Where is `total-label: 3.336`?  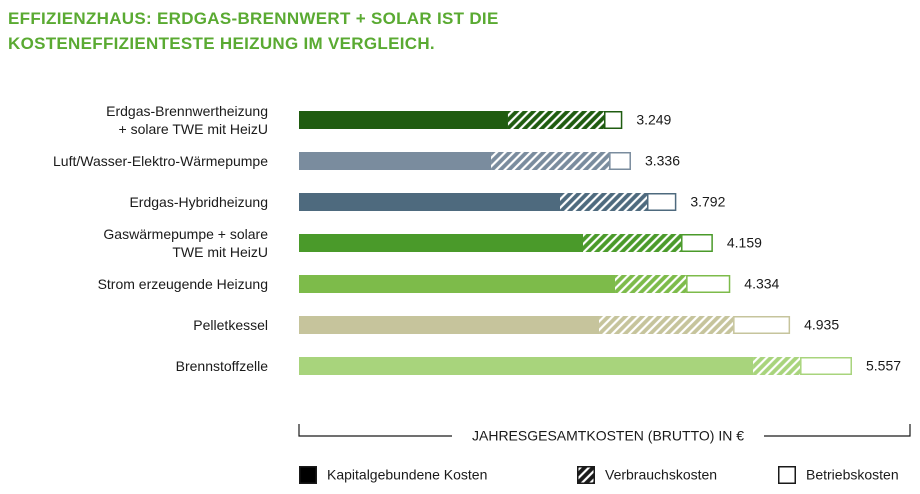
total-label: 3.336 is located at coordinates (662, 161).